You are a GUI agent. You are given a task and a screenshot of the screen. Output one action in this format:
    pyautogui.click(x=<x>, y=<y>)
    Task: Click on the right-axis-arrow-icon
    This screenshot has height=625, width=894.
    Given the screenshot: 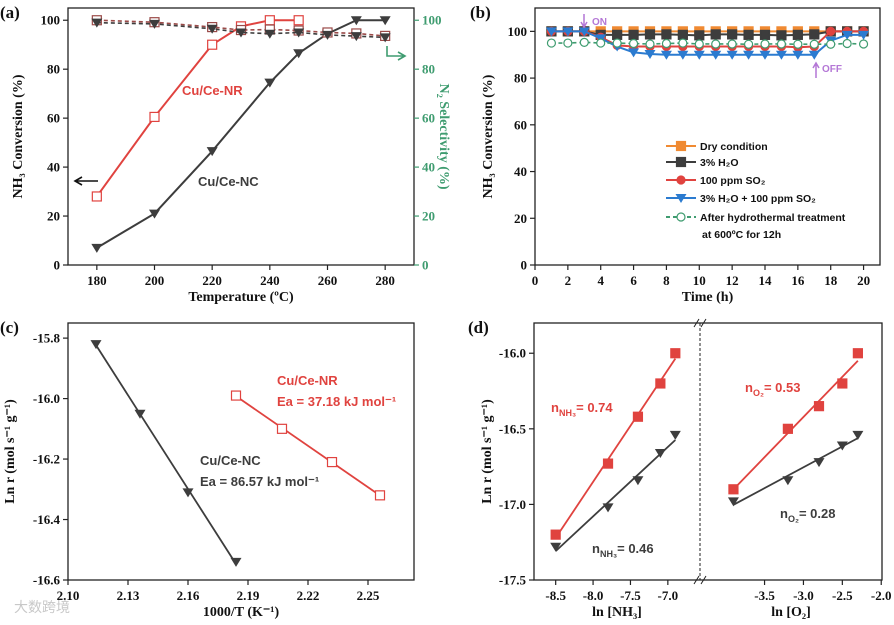 What is the action you would take?
    pyautogui.click(x=396, y=53)
    